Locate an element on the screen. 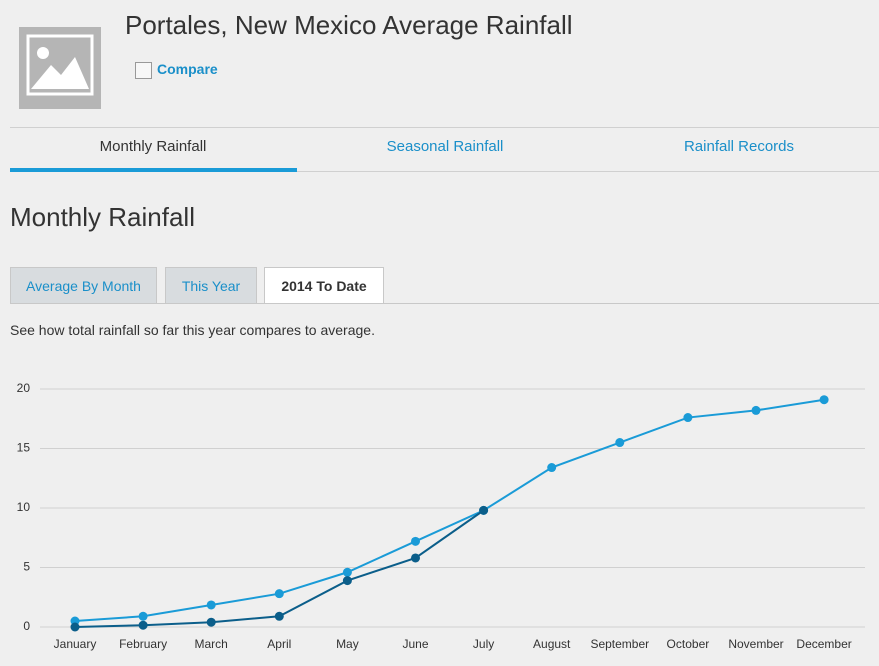 The height and width of the screenshot is (666, 879). x-tick-label: April is located at coordinates (279, 644).